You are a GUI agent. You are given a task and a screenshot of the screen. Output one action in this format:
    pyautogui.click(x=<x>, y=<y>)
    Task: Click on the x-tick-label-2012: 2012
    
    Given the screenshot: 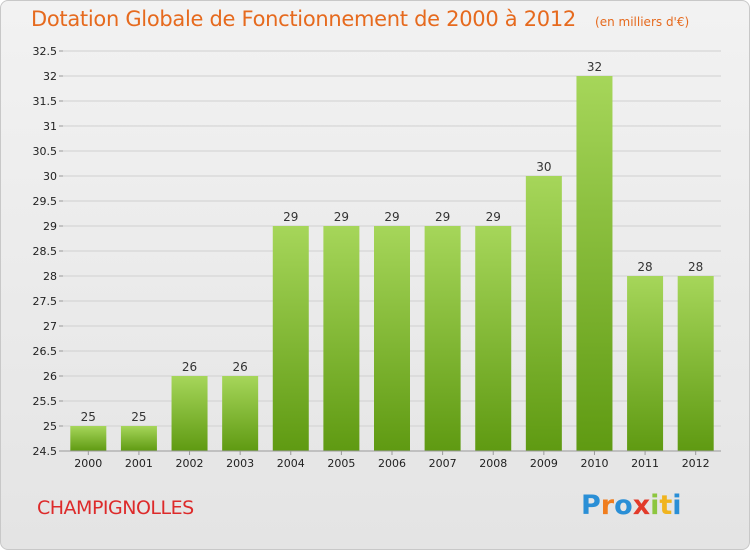 What is the action you would take?
    pyautogui.click(x=696, y=463)
    